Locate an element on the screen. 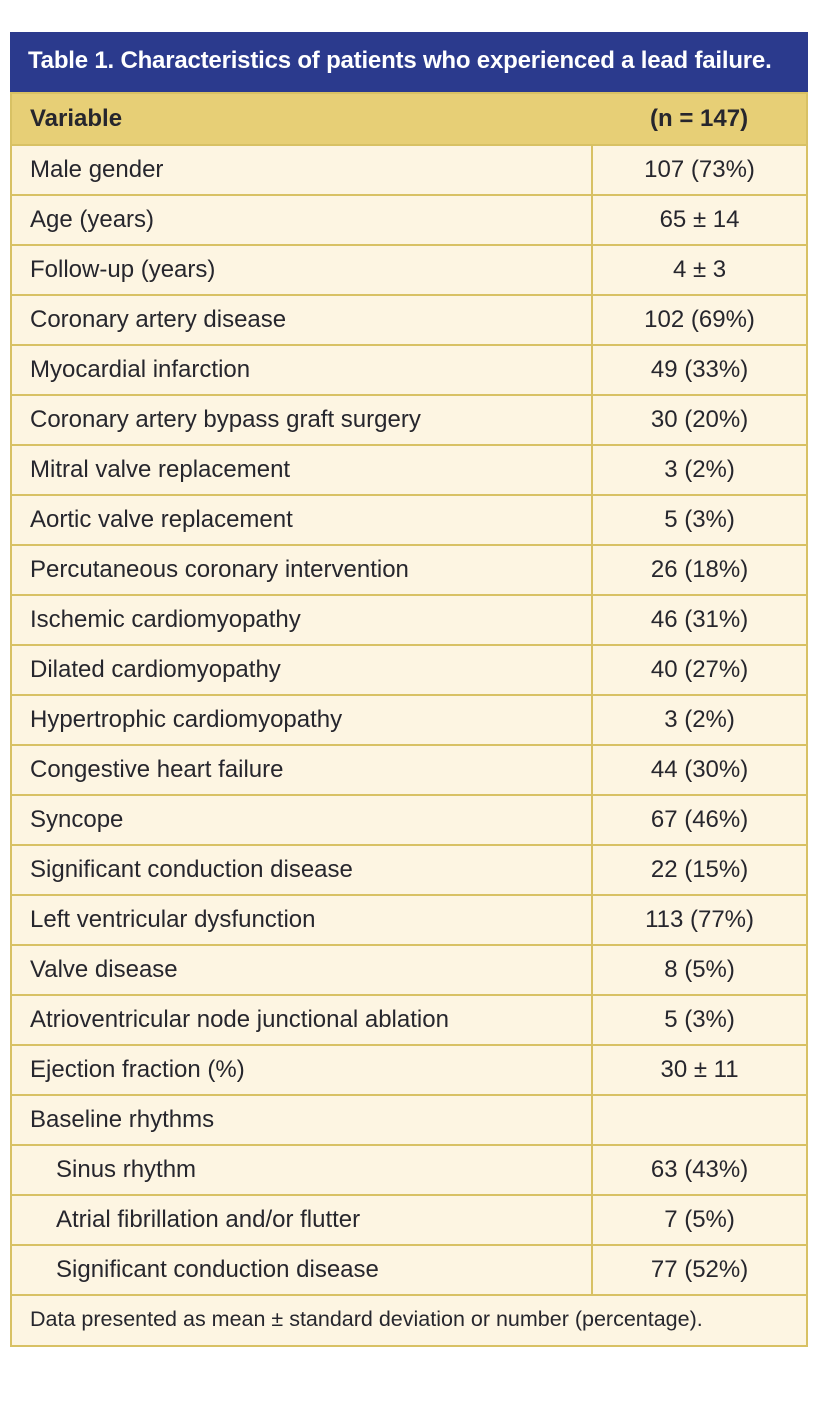 This screenshot has height=1404, width=828. row-value: 67 (46%) is located at coordinates (699, 819).